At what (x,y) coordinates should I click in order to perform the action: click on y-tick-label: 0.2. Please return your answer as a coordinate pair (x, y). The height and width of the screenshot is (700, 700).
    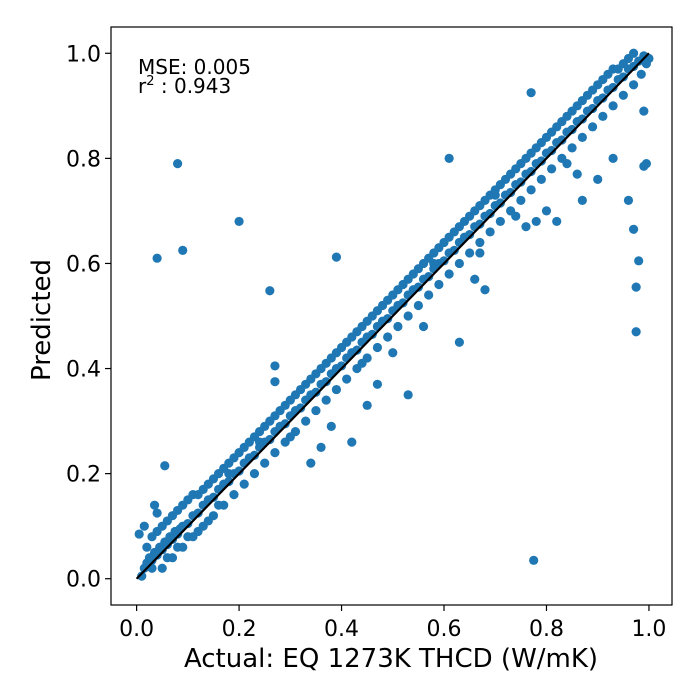
    Looking at the image, I should click on (83, 475).